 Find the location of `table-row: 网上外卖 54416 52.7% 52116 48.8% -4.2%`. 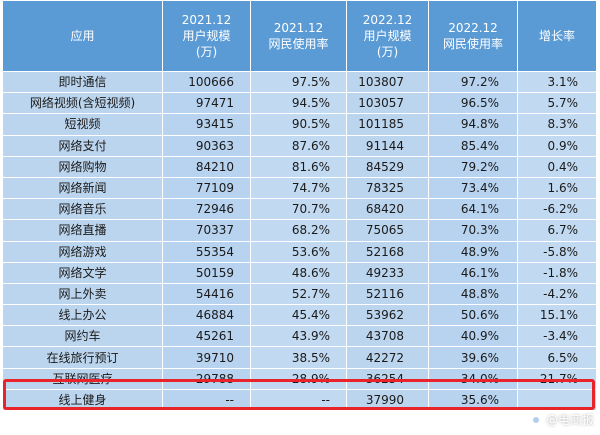

table-row: 网上外卖 54416 52.7% 52116 48.8% -4.2% is located at coordinates (299, 294).